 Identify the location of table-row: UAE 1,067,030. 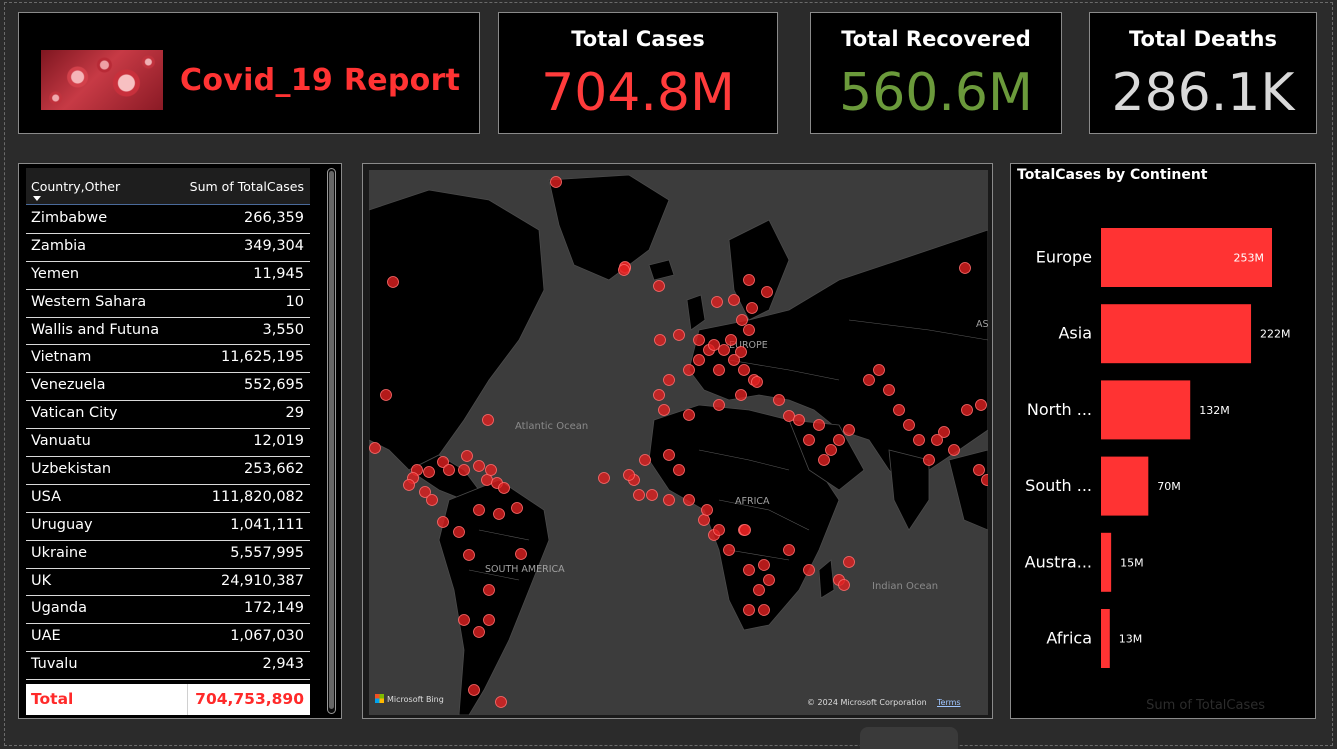
(168, 638).